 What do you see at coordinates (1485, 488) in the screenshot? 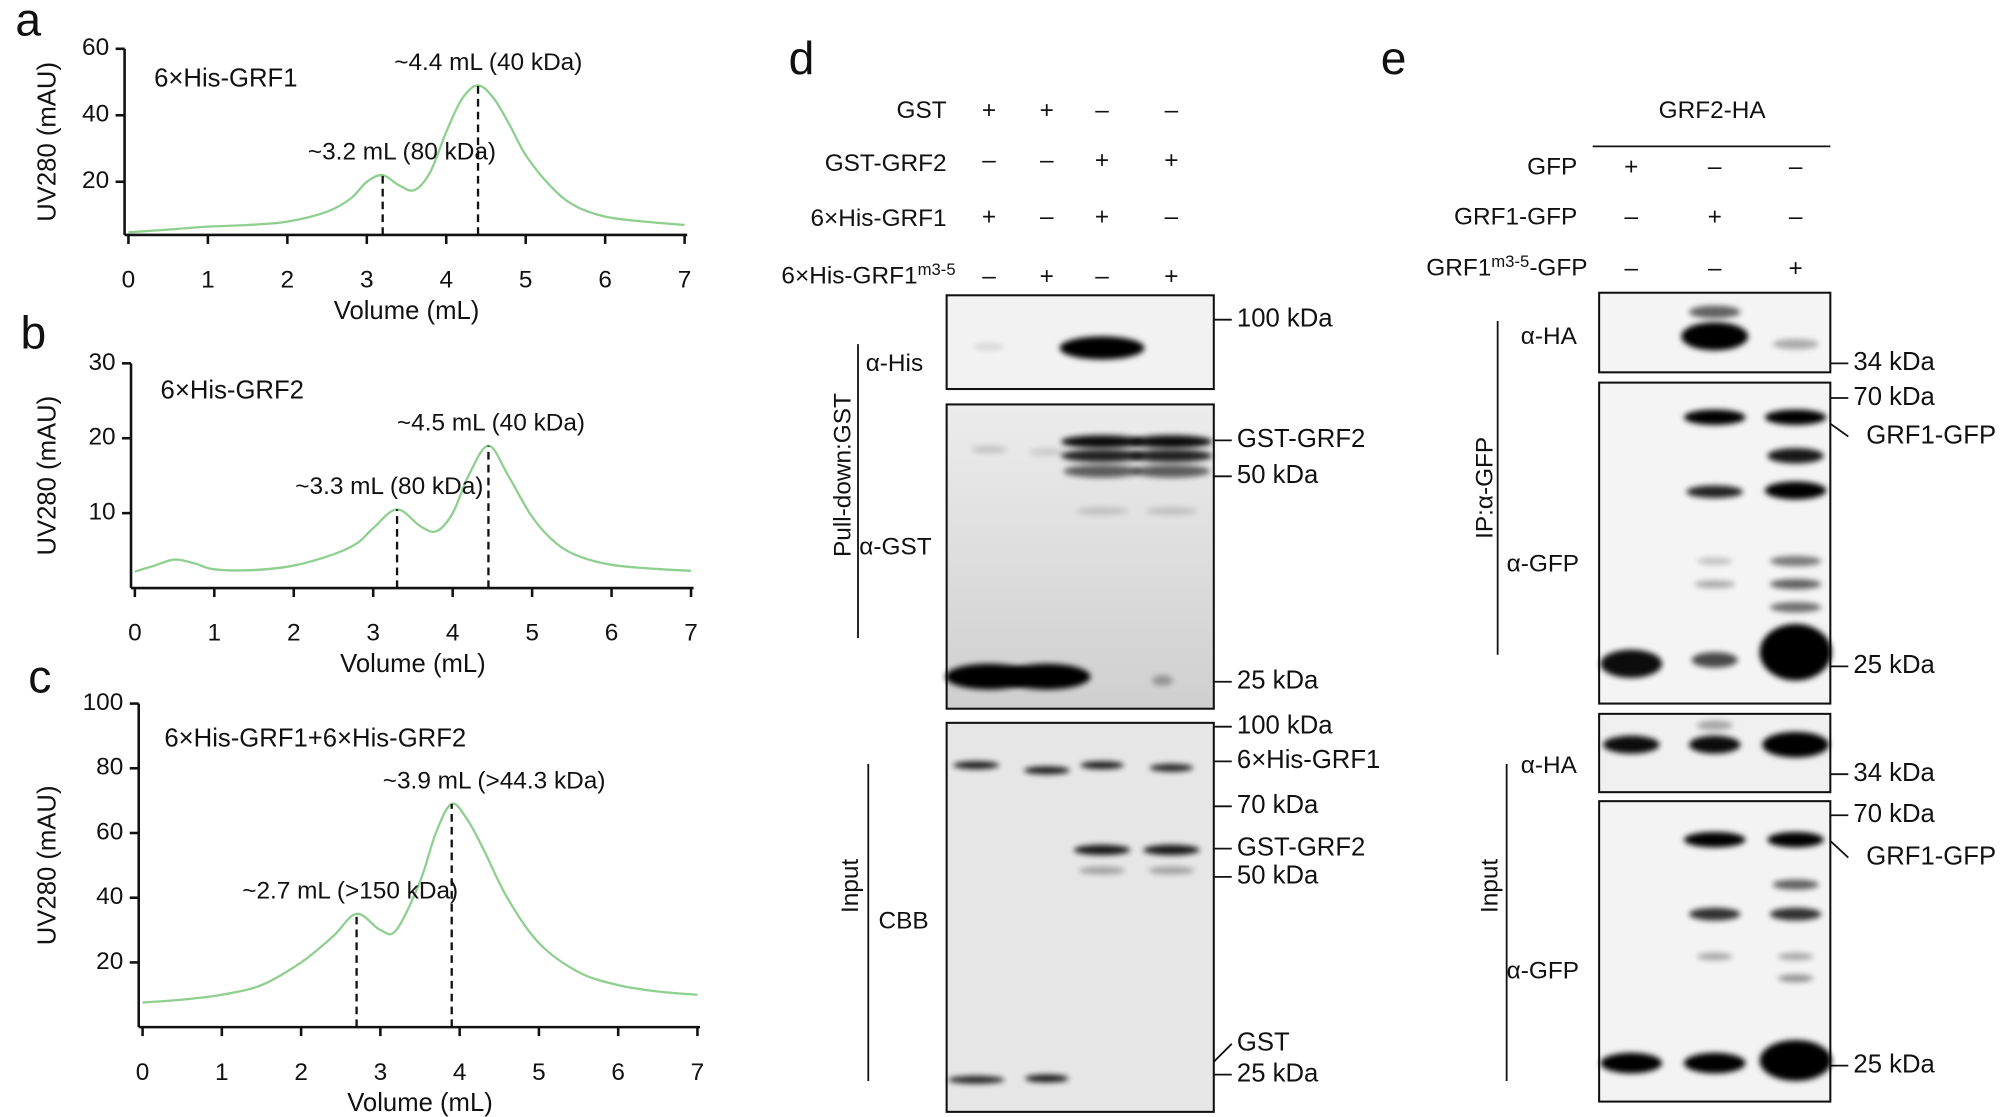
I see `side-label: IP:α-GFP` at bounding box center [1485, 488].